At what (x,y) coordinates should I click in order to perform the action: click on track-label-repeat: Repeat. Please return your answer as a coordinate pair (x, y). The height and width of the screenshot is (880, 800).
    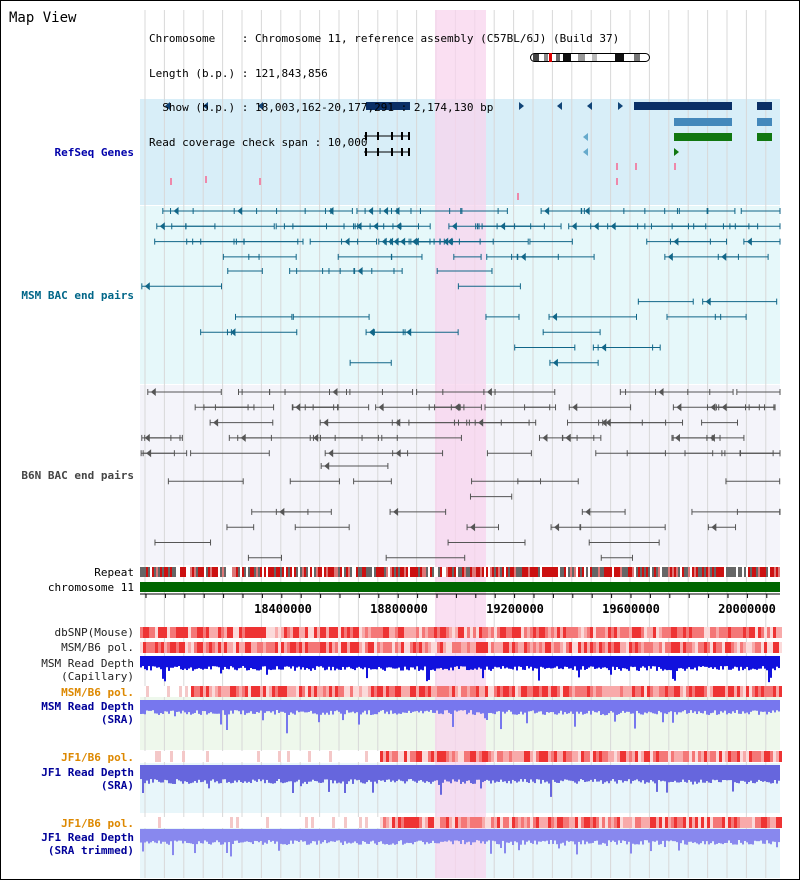
    Looking at the image, I should click on (114, 572).